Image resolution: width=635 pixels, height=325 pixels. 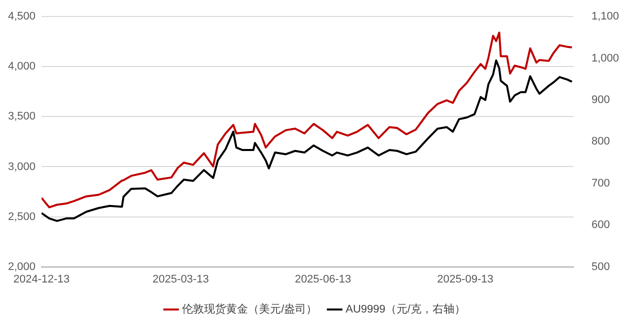 What do you see at coordinates (605, 58) in the screenshot?
I see `y2-tick-label: 1,000` at bounding box center [605, 58].